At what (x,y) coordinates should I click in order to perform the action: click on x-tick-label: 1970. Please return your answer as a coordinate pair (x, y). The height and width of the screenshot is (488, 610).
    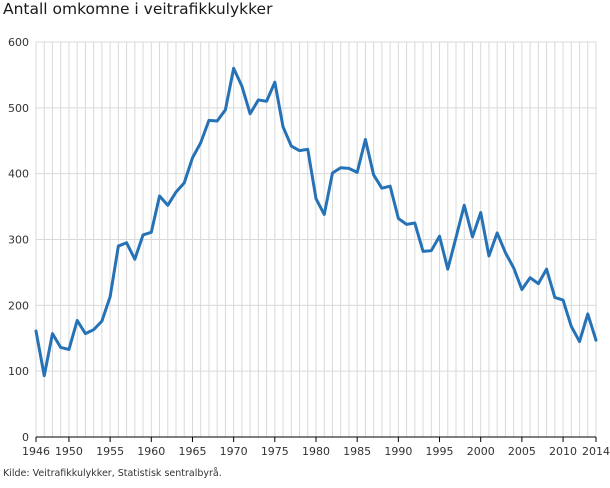
    Looking at the image, I should click on (234, 451).